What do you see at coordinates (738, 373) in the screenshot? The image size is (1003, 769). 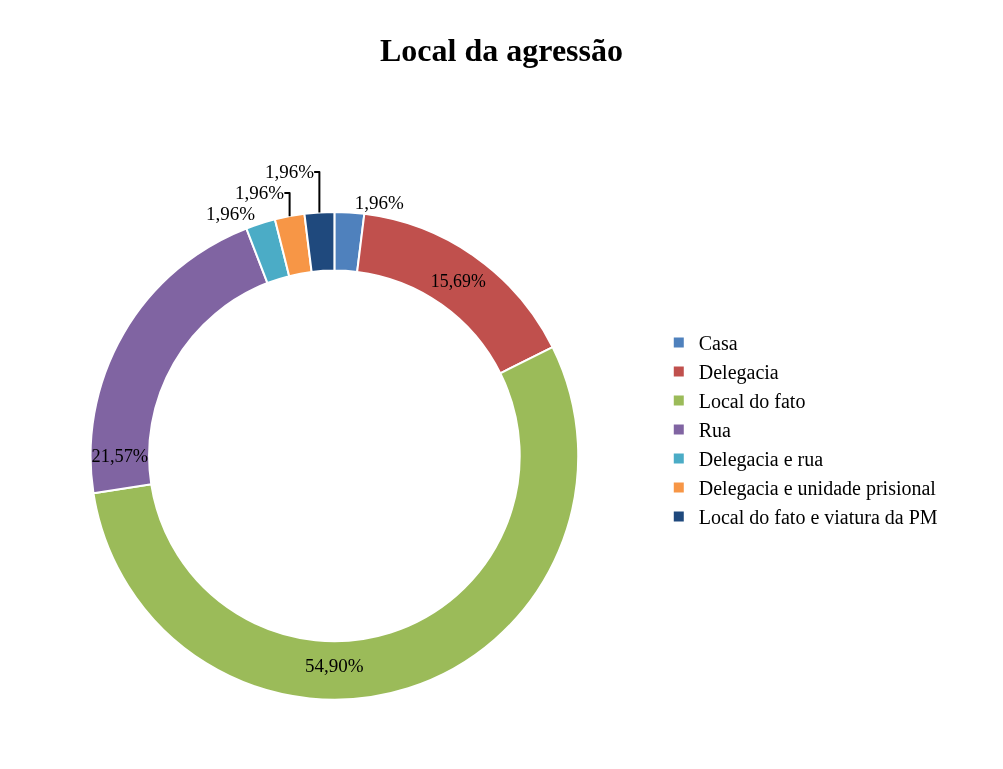 I see `legend-label: Delegacia` at bounding box center [738, 373].